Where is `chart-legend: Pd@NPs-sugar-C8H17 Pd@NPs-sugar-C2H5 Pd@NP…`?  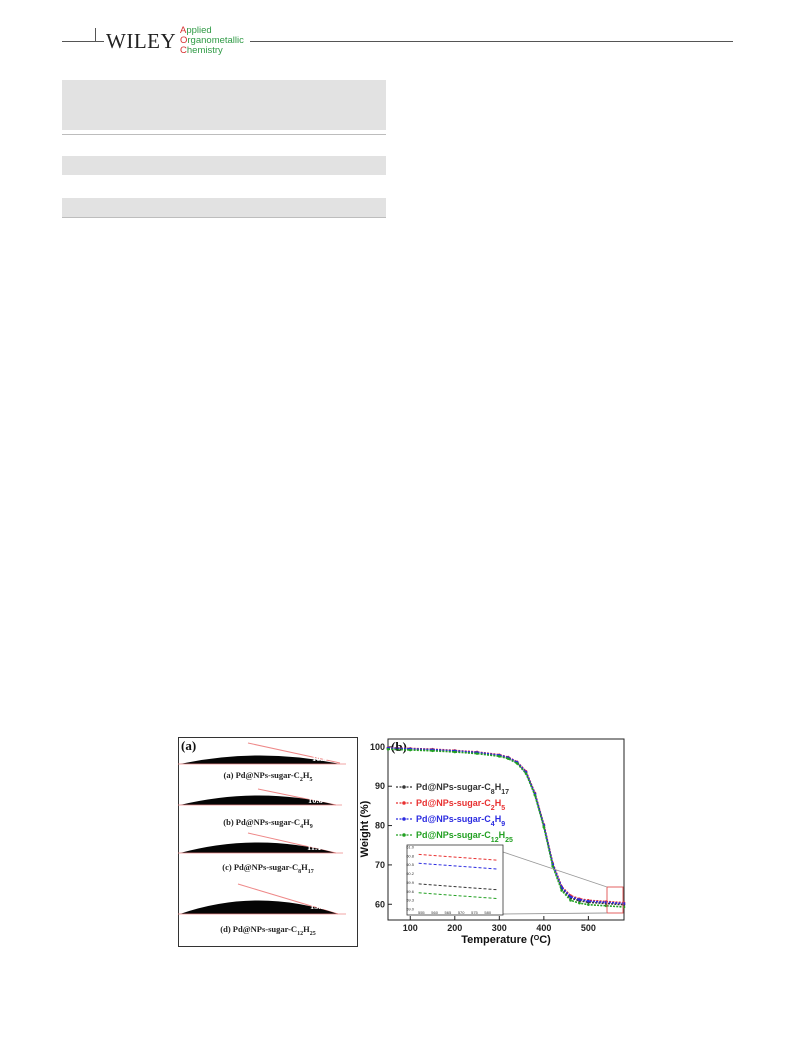 chart-legend: Pd@NPs-sugar-C8H17 Pd@NPs-sugar-C2H5 Pd@NP… is located at coordinates (454, 813).